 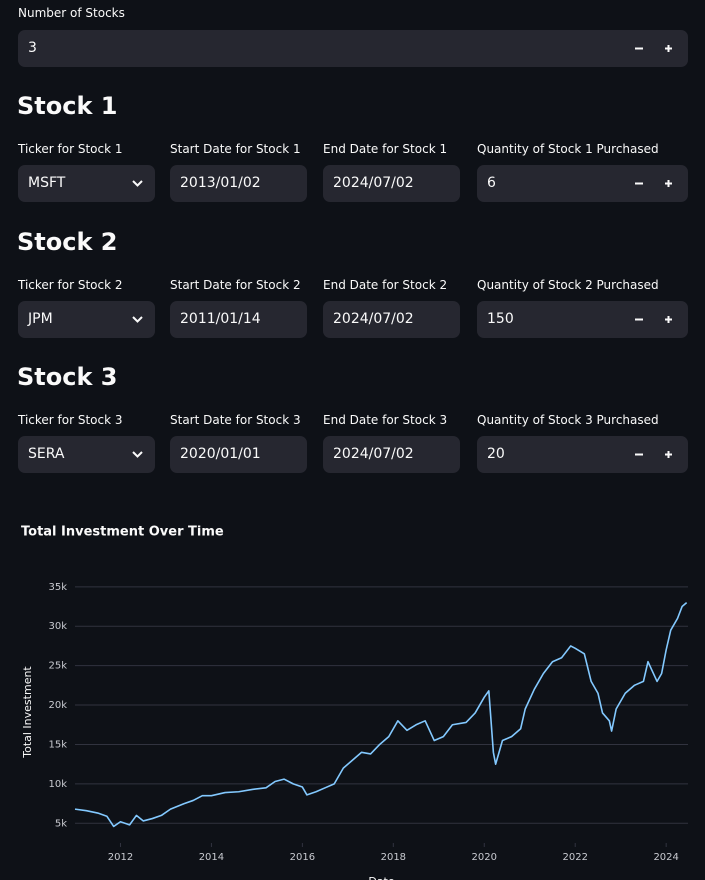 I want to click on section-heading: Stock 3, so click(x=67, y=377).